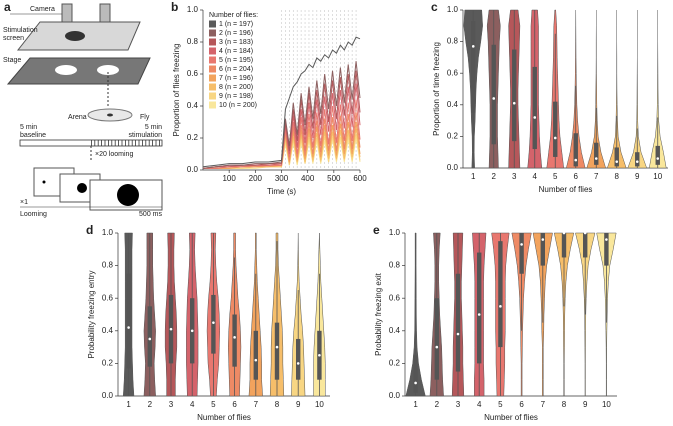 This screenshot has width=673, height=426. What do you see at coordinates (146, 135) in the screenshot?
I see `label: stimulation` at bounding box center [146, 135].